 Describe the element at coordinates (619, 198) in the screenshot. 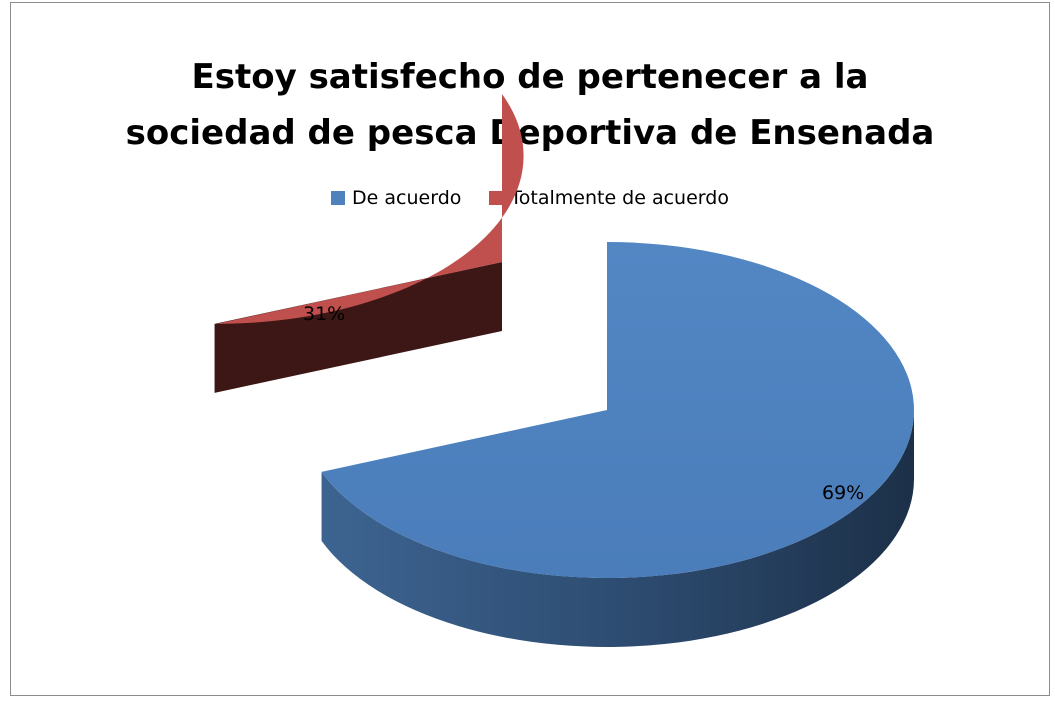

I see `legend-label-totalmente-de-acuerdo: Totalmente de acuerdo` at that location.